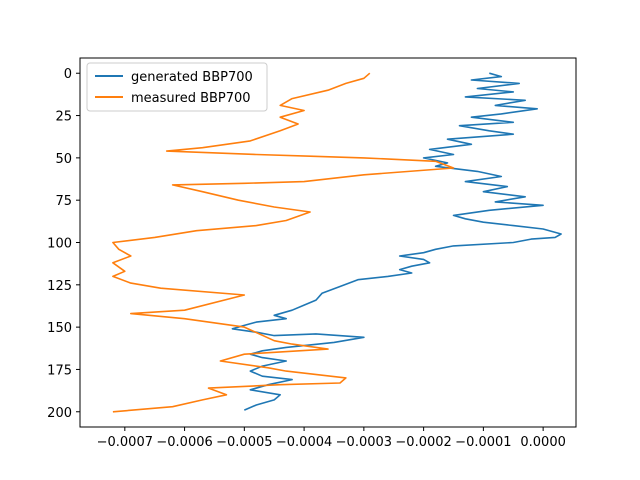 This screenshot has height=480, width=640. What do you see at coordinates (59, 328) in the screenshot?
I see `y-tick-label: 150` at bounding box center [59, 328].